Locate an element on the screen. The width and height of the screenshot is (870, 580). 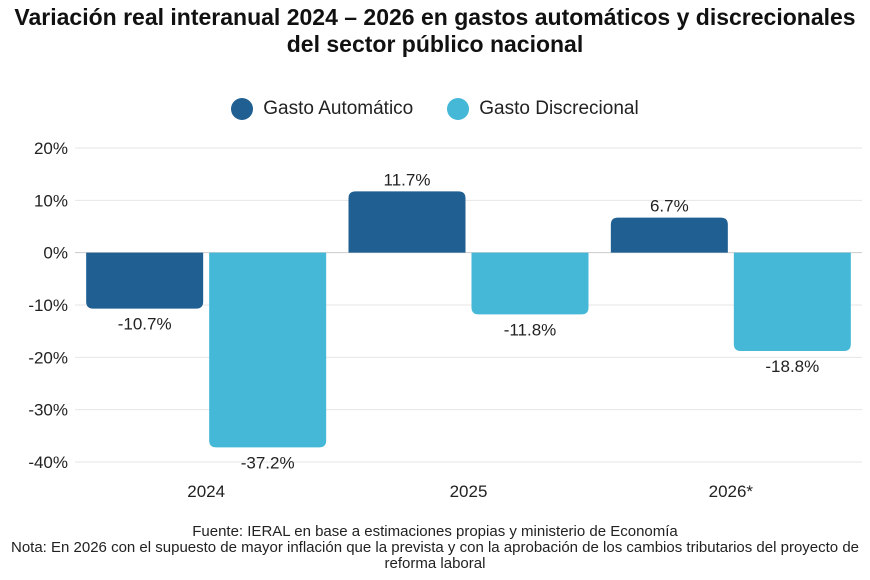
bar-discrecional-2025 is located at coordinates (530, 283).